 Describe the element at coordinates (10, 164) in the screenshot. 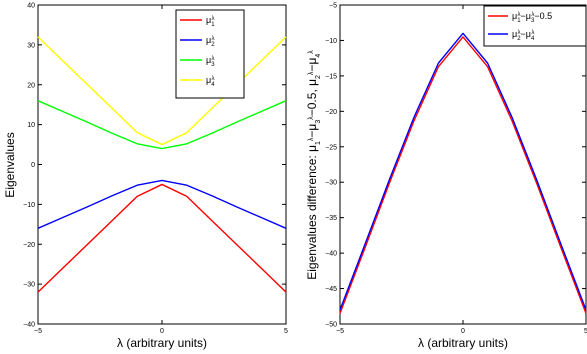

I see `y-axis-label: Eigenvalues` at that location.